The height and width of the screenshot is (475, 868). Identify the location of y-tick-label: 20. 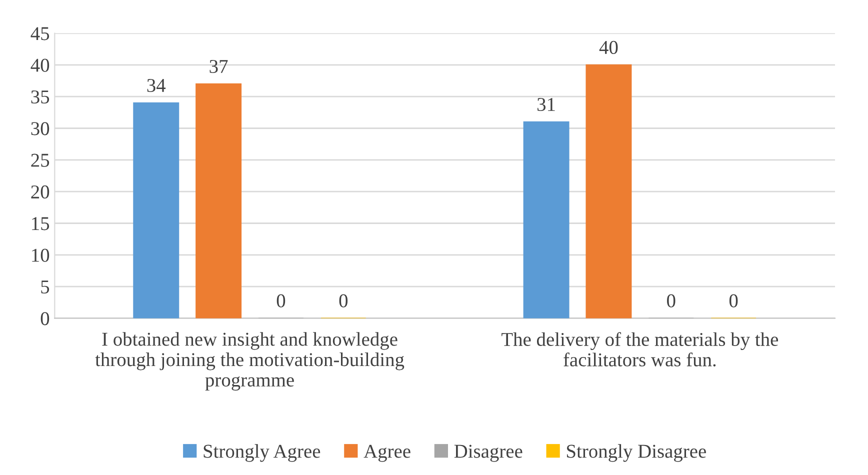
(40, 192).